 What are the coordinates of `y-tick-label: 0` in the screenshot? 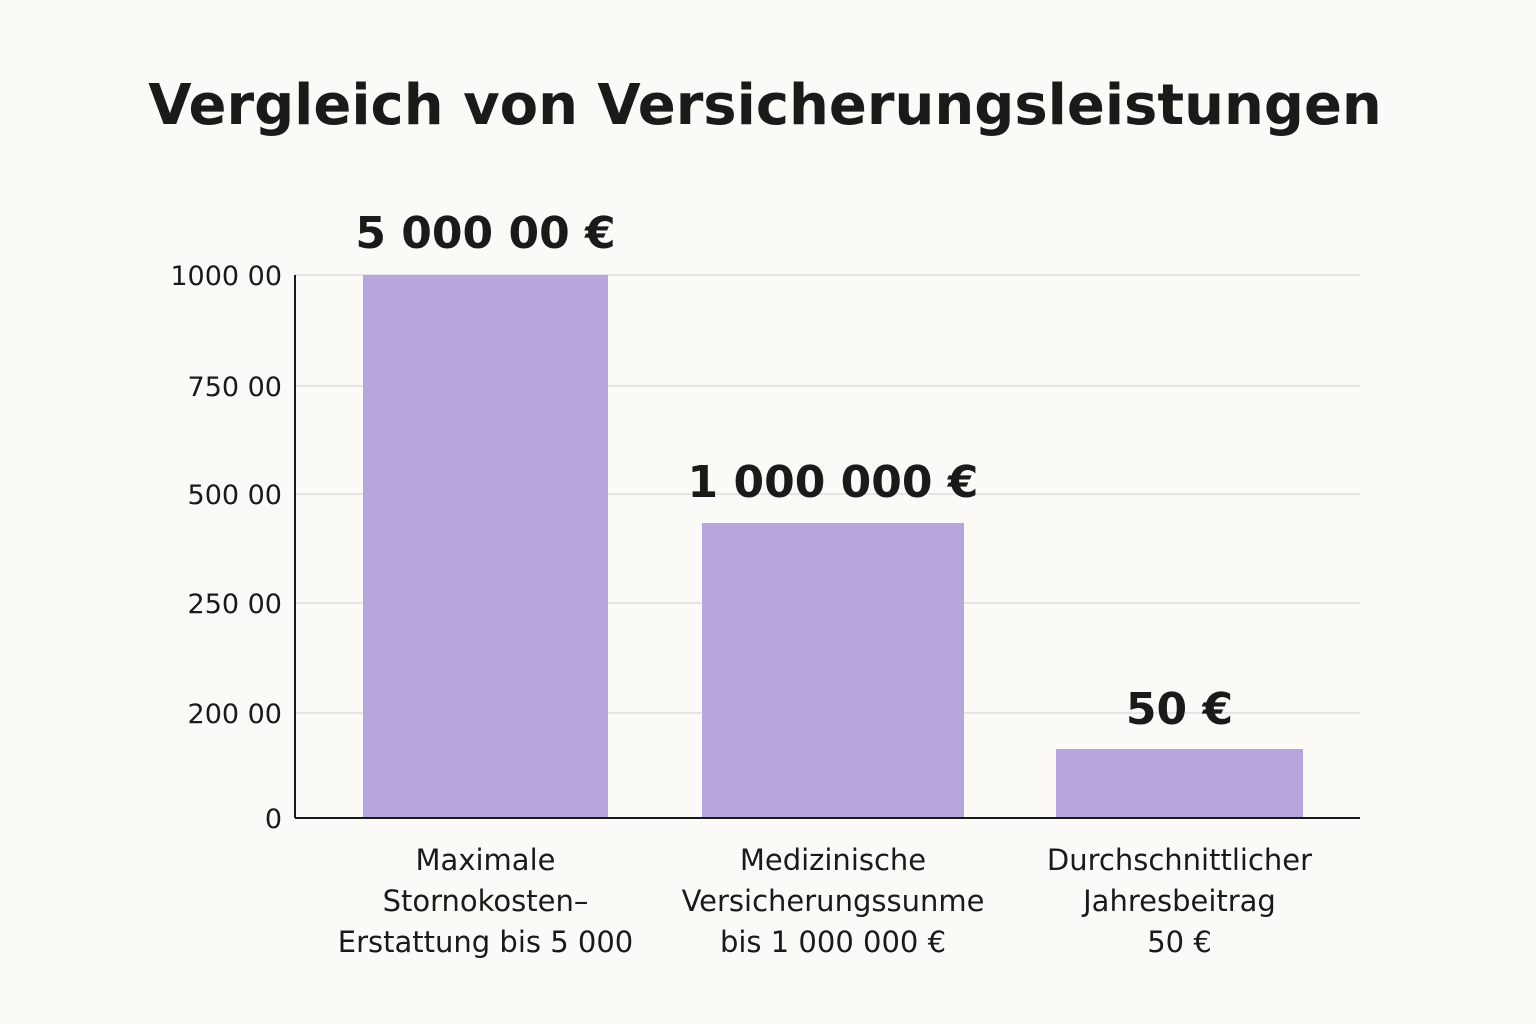 It's located at (273, 819).